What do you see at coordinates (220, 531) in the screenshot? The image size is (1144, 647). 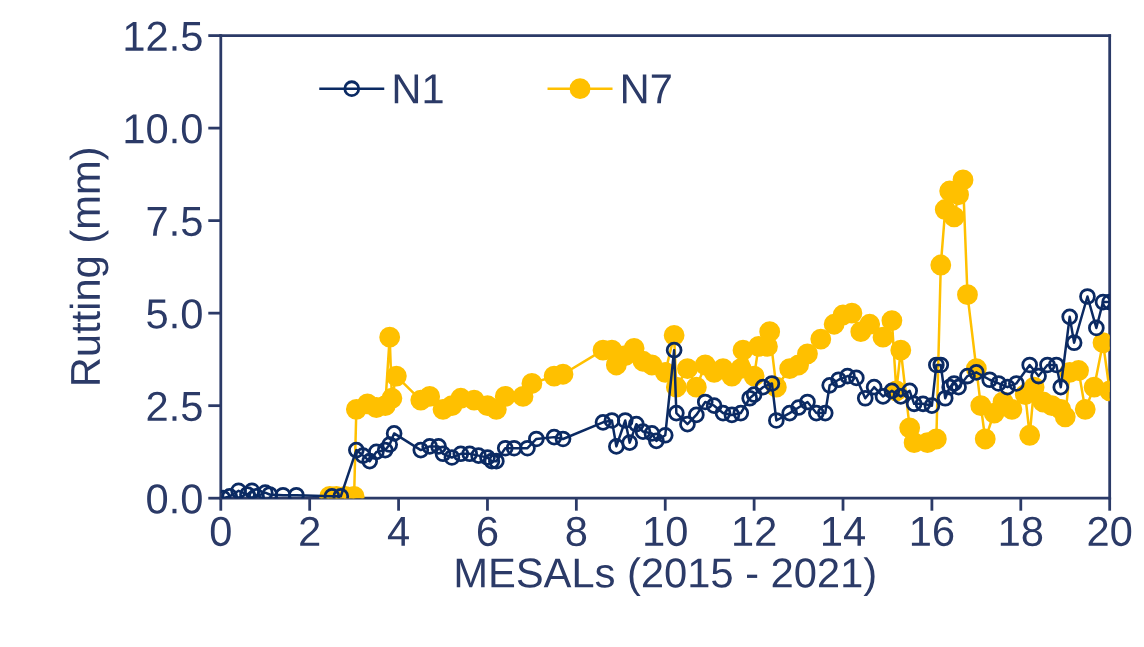 I see `x-tick-label: 0` at bounding box center [220, 531].